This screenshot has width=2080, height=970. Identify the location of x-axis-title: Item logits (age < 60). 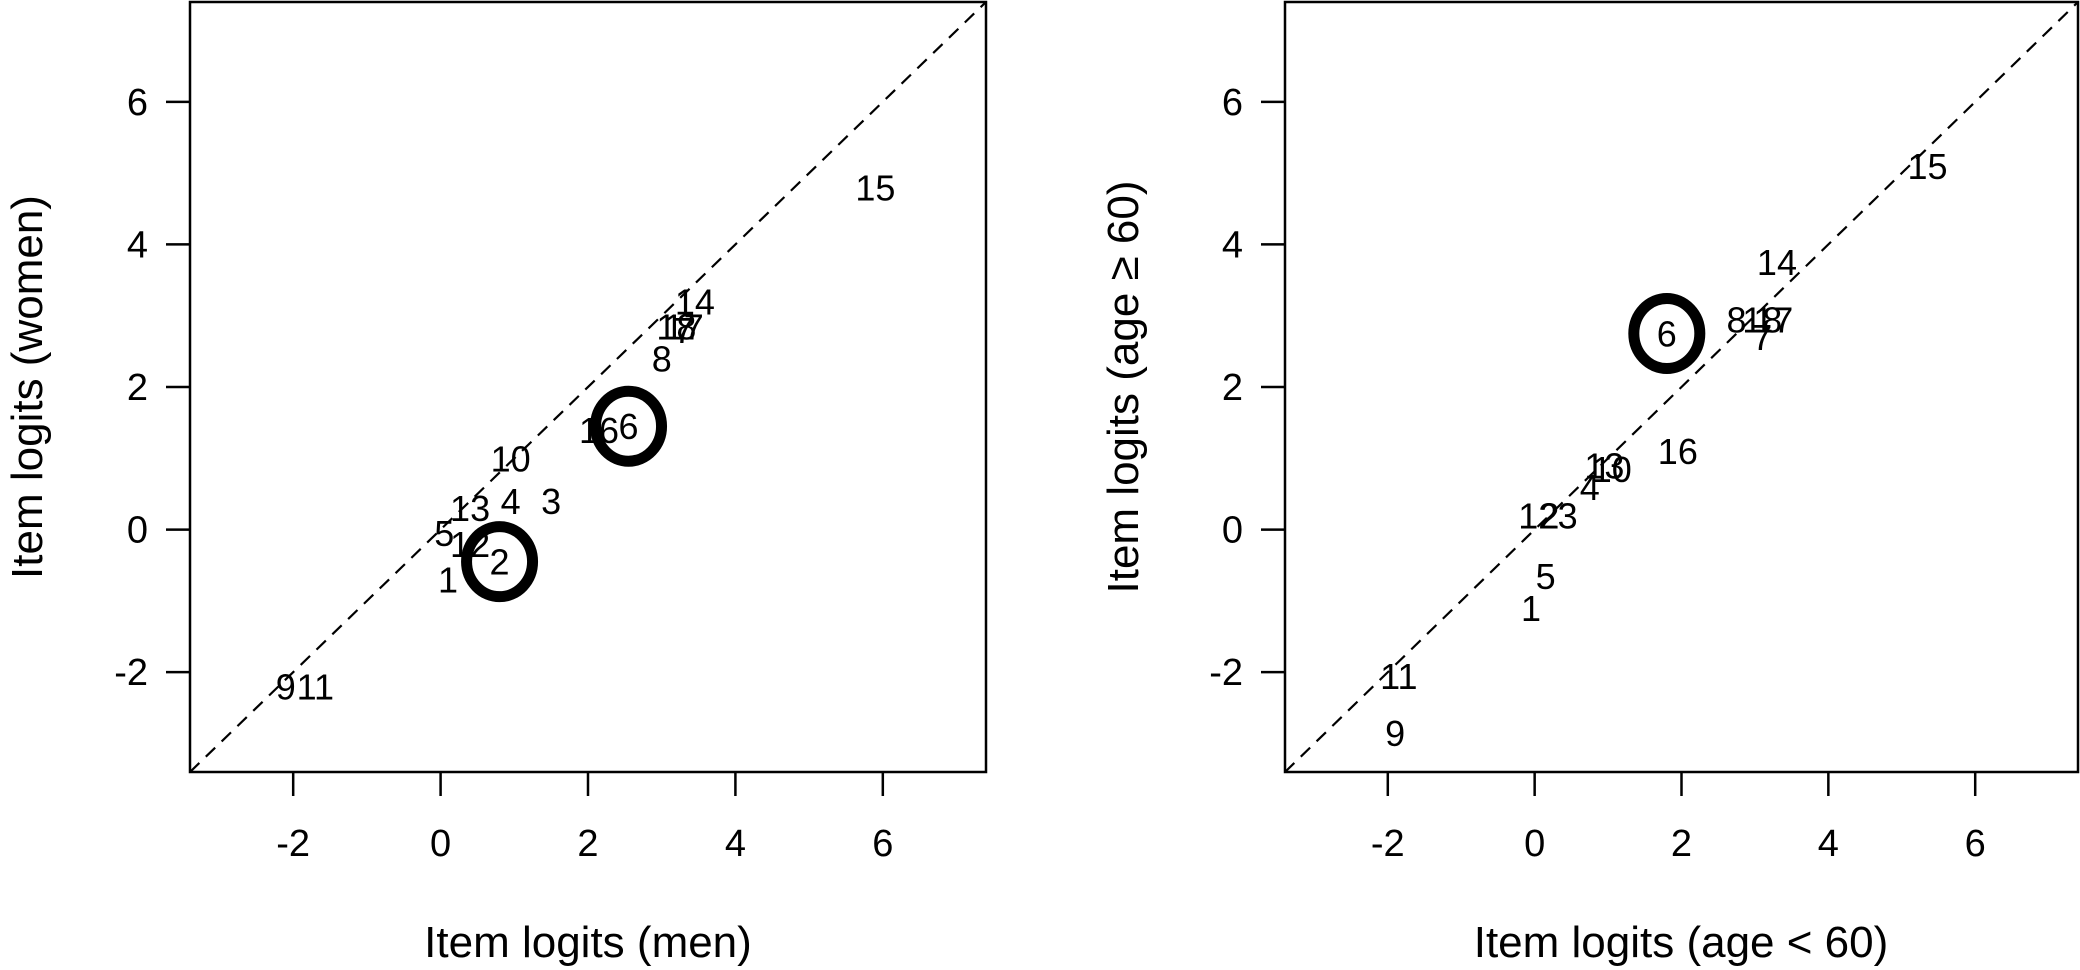
(1681, 942).